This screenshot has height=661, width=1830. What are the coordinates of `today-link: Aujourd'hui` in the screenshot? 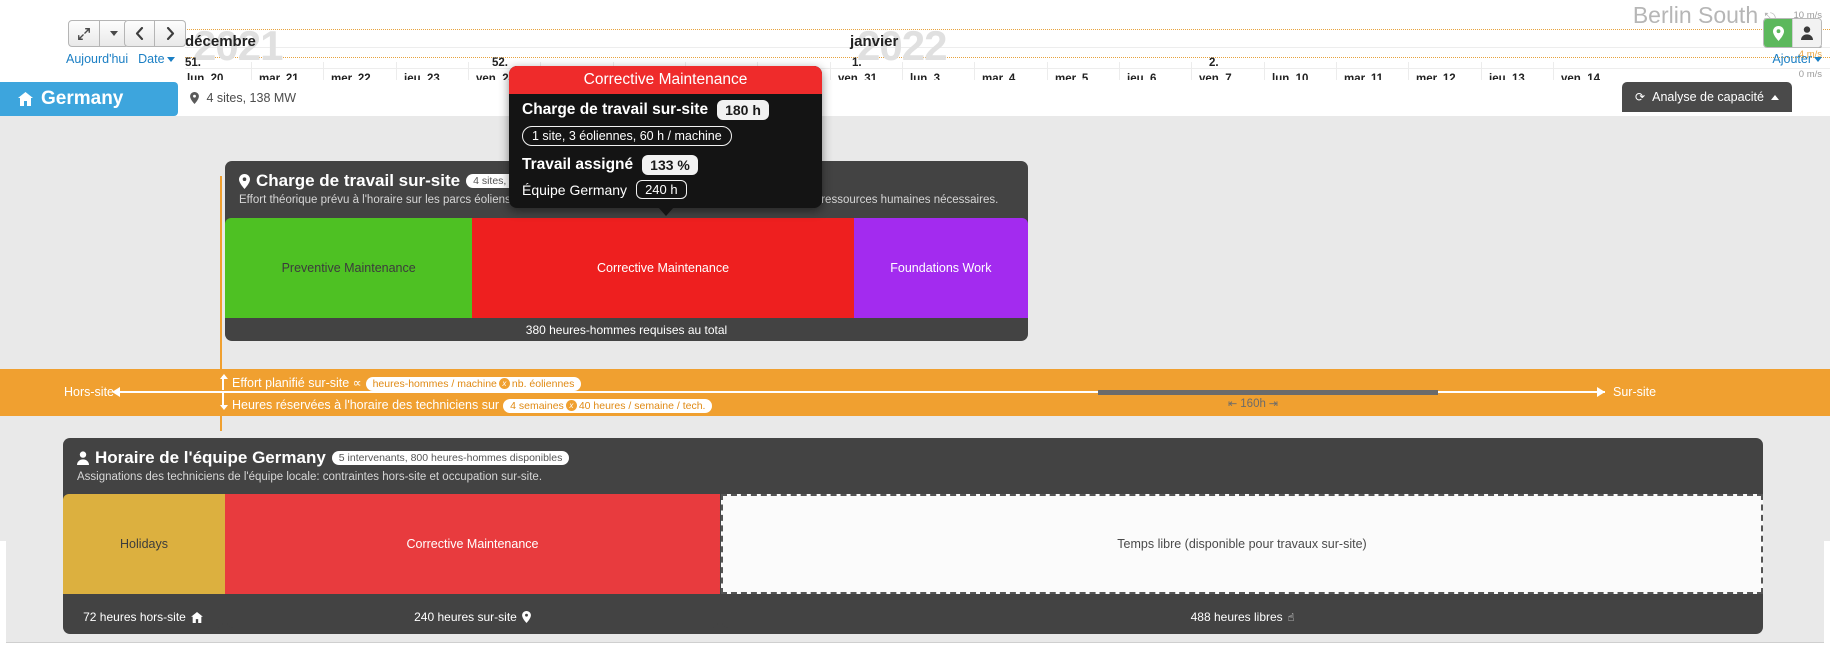 It's located at (97, 59).